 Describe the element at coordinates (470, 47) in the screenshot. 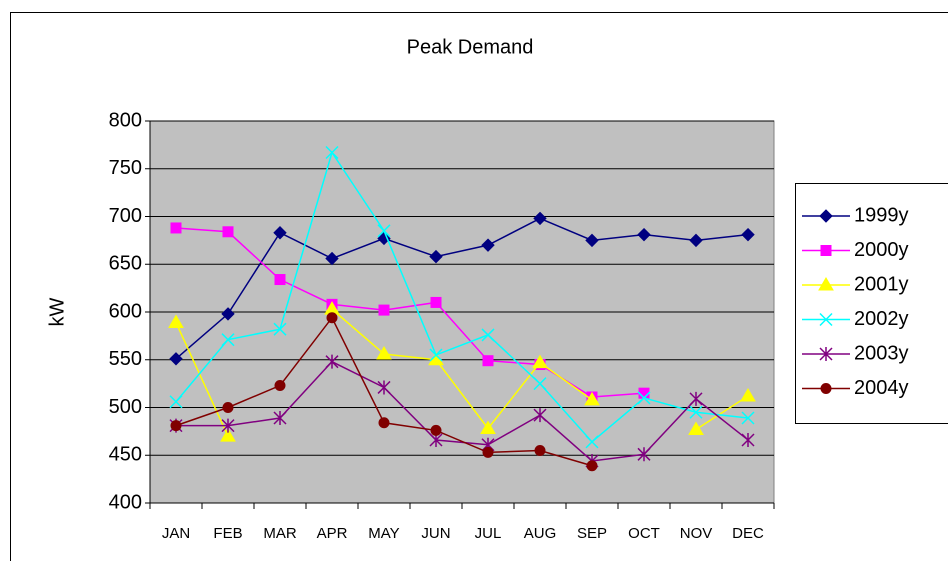

I see `chart-title: Peak Demand` at that location.